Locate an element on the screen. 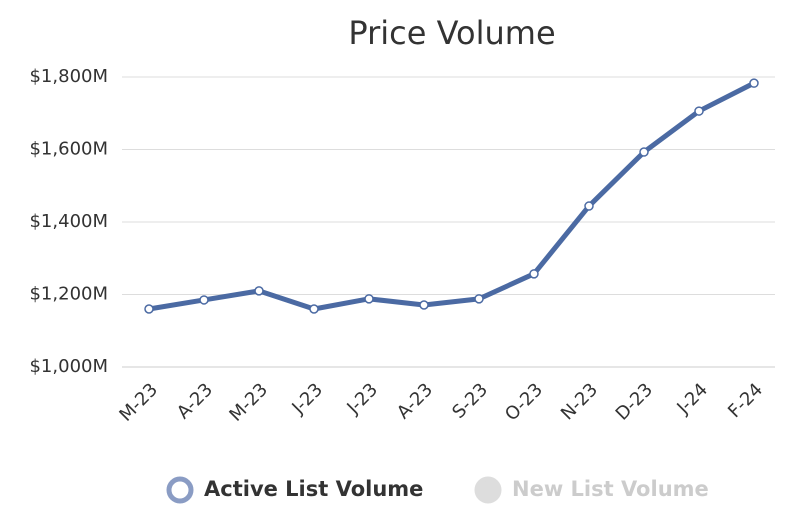  x-tick-label: J-24 is located at coordinates (692, 399).